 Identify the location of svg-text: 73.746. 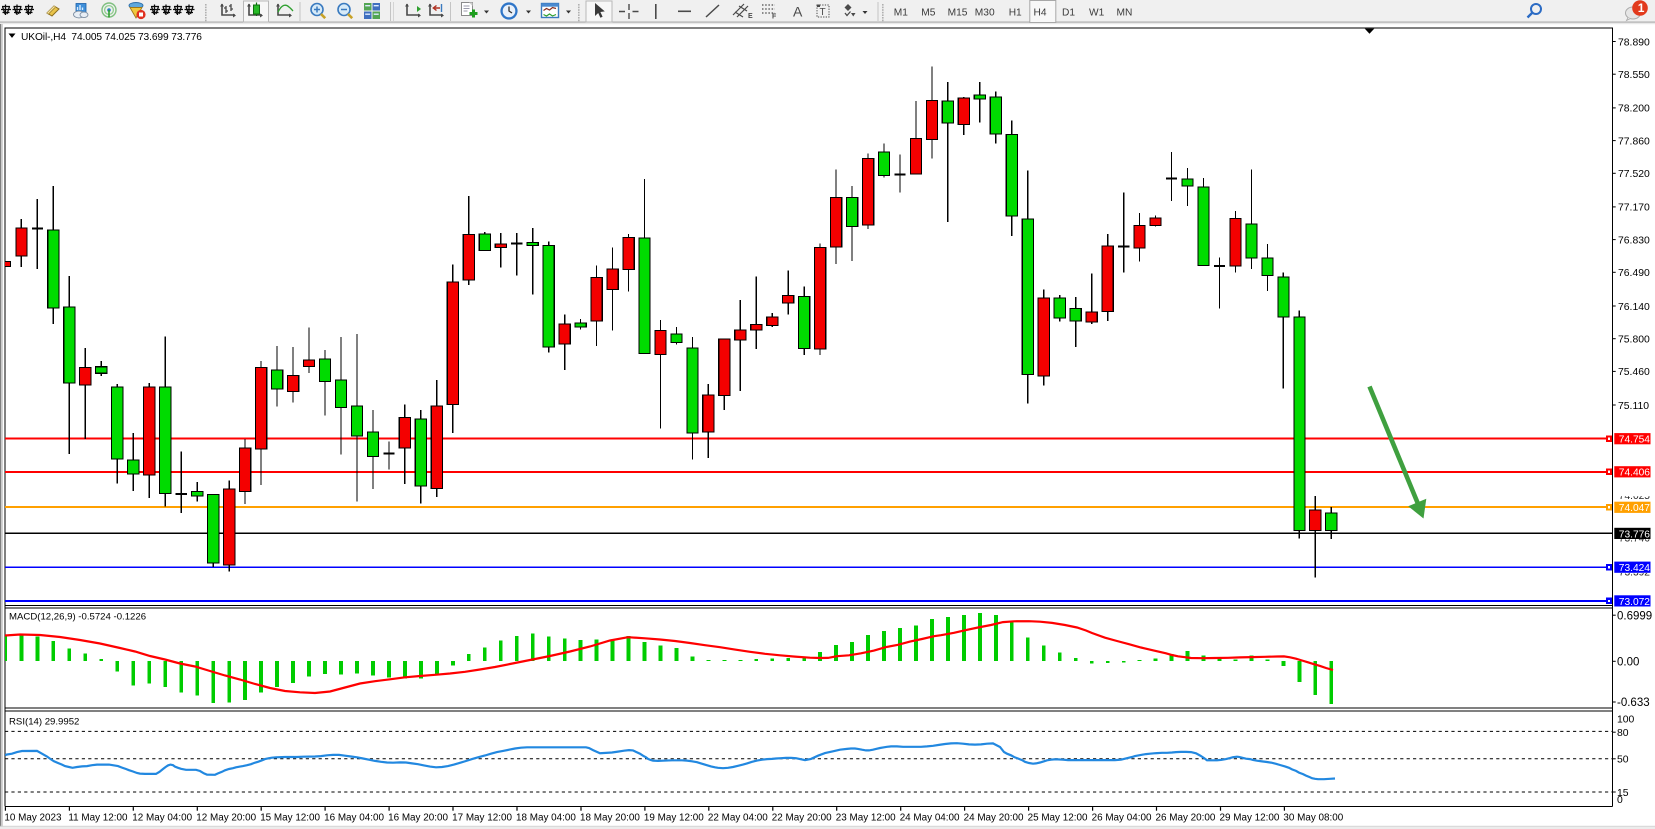
(1634, 539).